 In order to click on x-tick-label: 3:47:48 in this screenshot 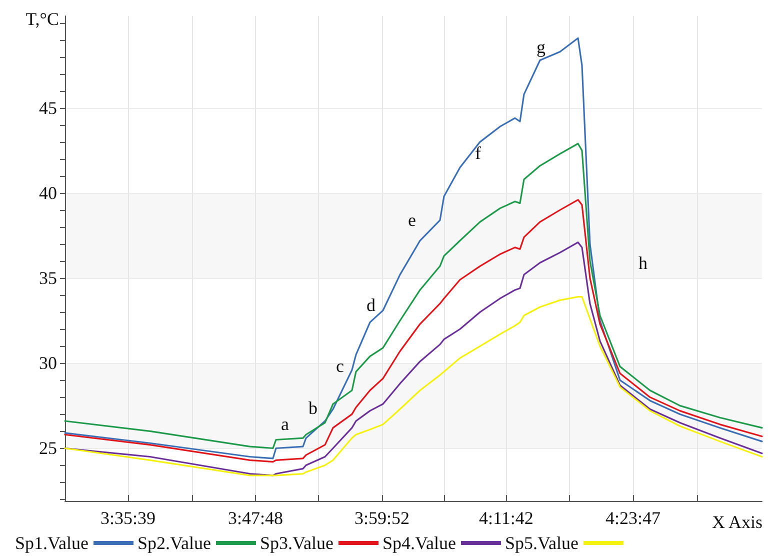, I will do `click(255, 518)`.